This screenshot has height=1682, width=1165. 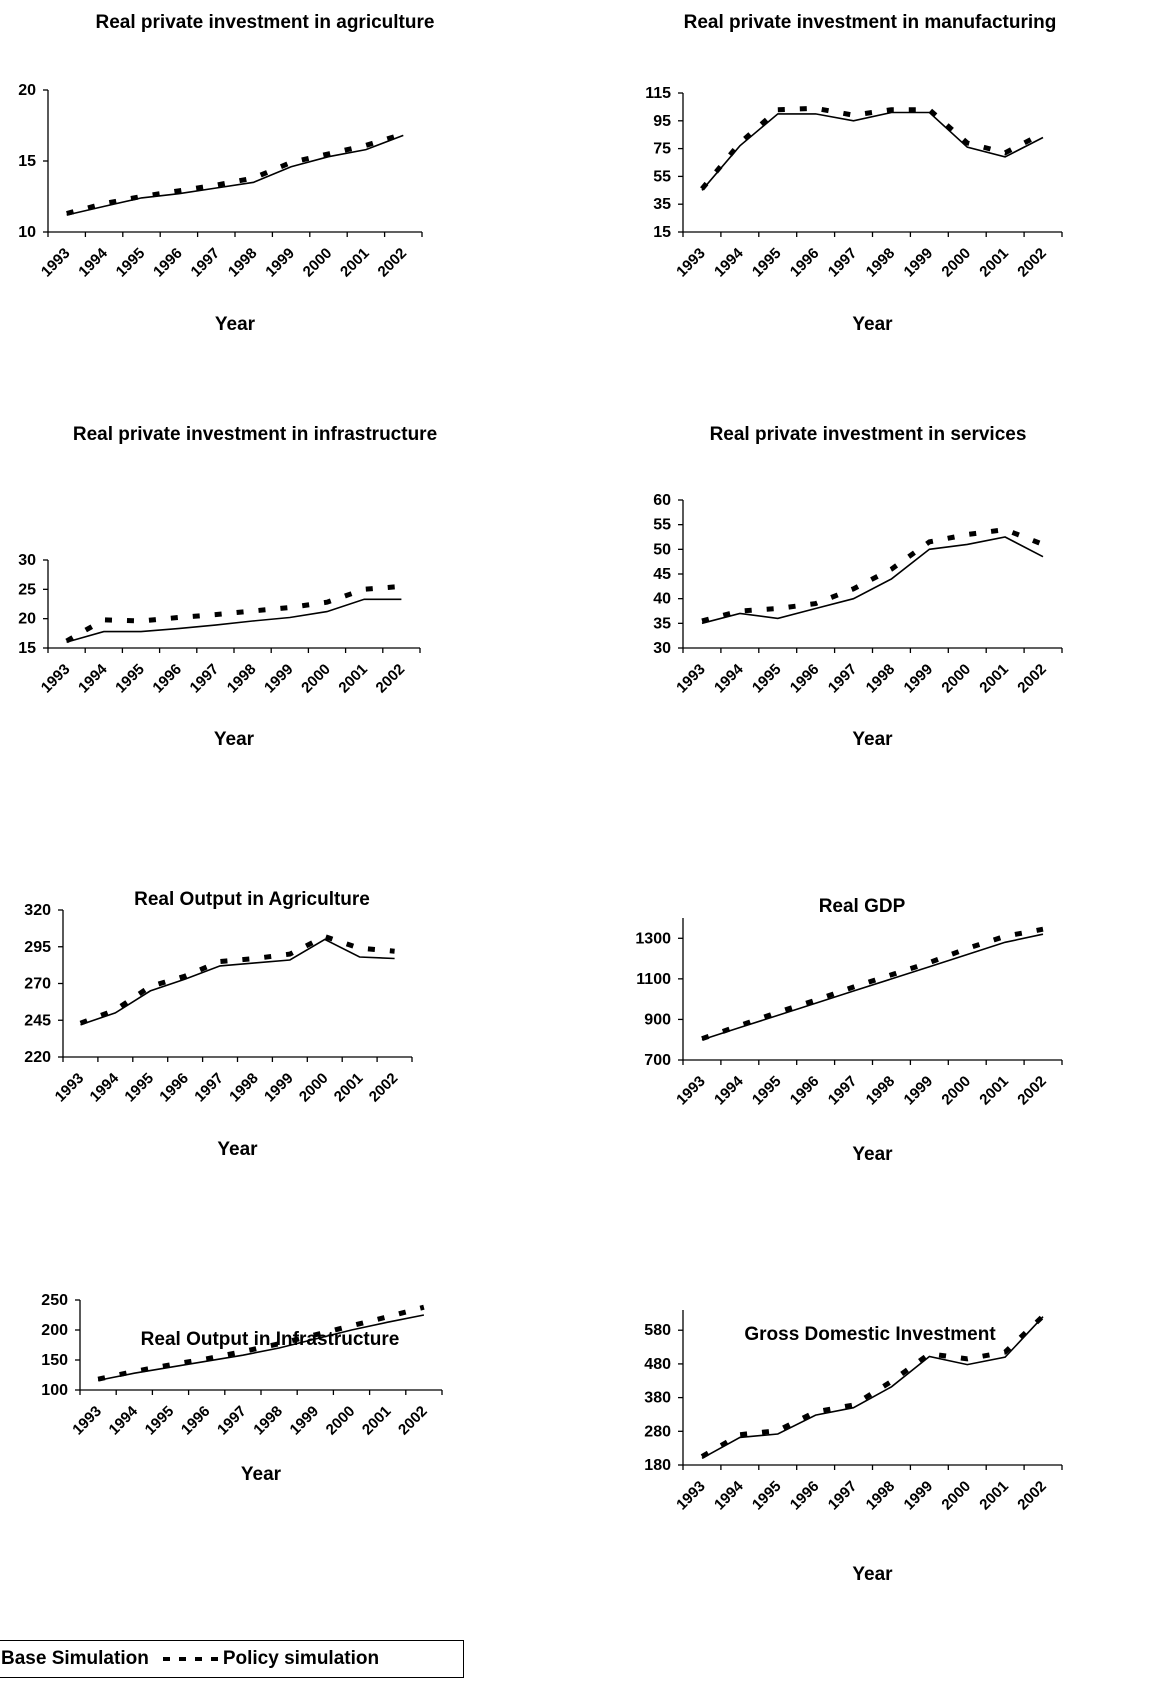 I want to click on y-tick-label: 180, so click(x=657, y=1465).